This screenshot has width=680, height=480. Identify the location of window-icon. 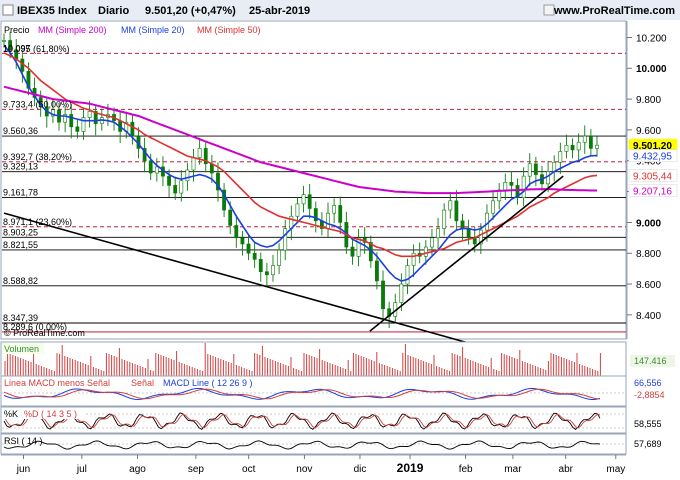
(8, 10).